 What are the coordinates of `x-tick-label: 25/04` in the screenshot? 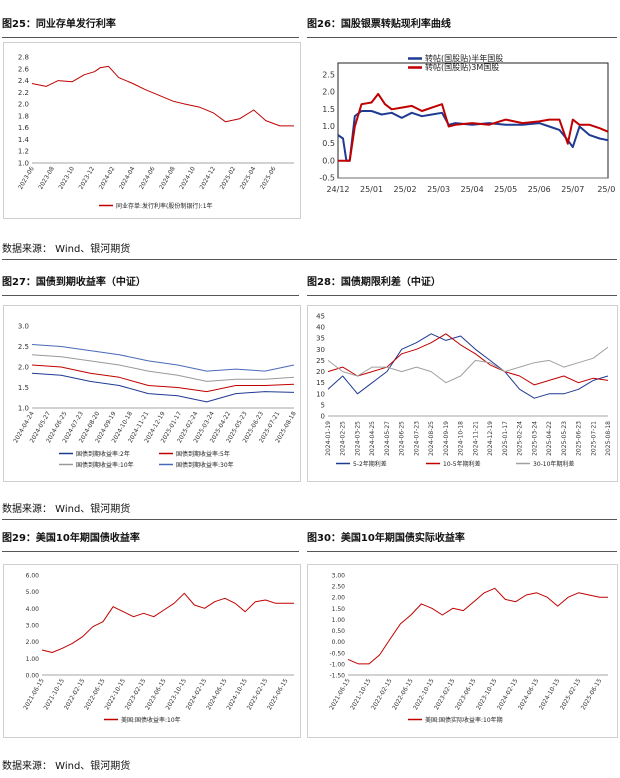 It's located at (472, 189).